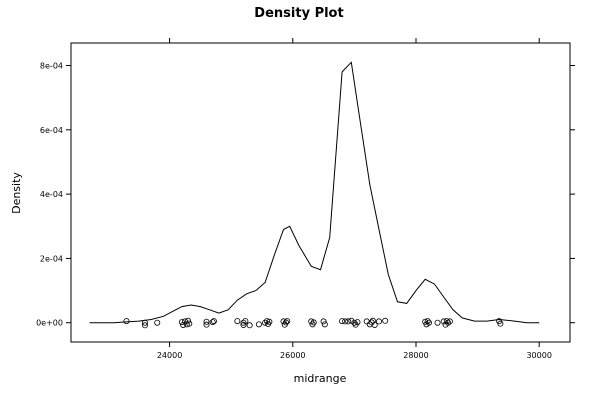 Image resolution: width=599 pixels, height=405 pixels. What do you see at coordinates (51, 194) in the screenshot?
I see `y-tick-label: 4e-04` at bounding box center [51, 194].